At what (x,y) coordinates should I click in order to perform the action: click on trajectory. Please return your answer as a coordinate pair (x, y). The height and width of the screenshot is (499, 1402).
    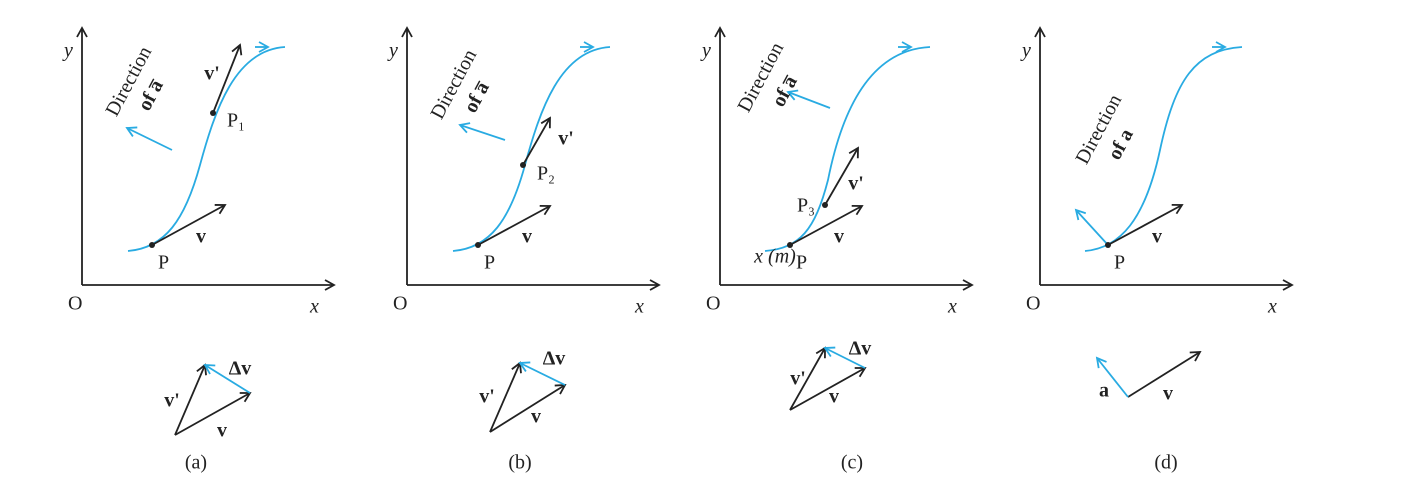
    Looking at the image, I should click on (206, 149).